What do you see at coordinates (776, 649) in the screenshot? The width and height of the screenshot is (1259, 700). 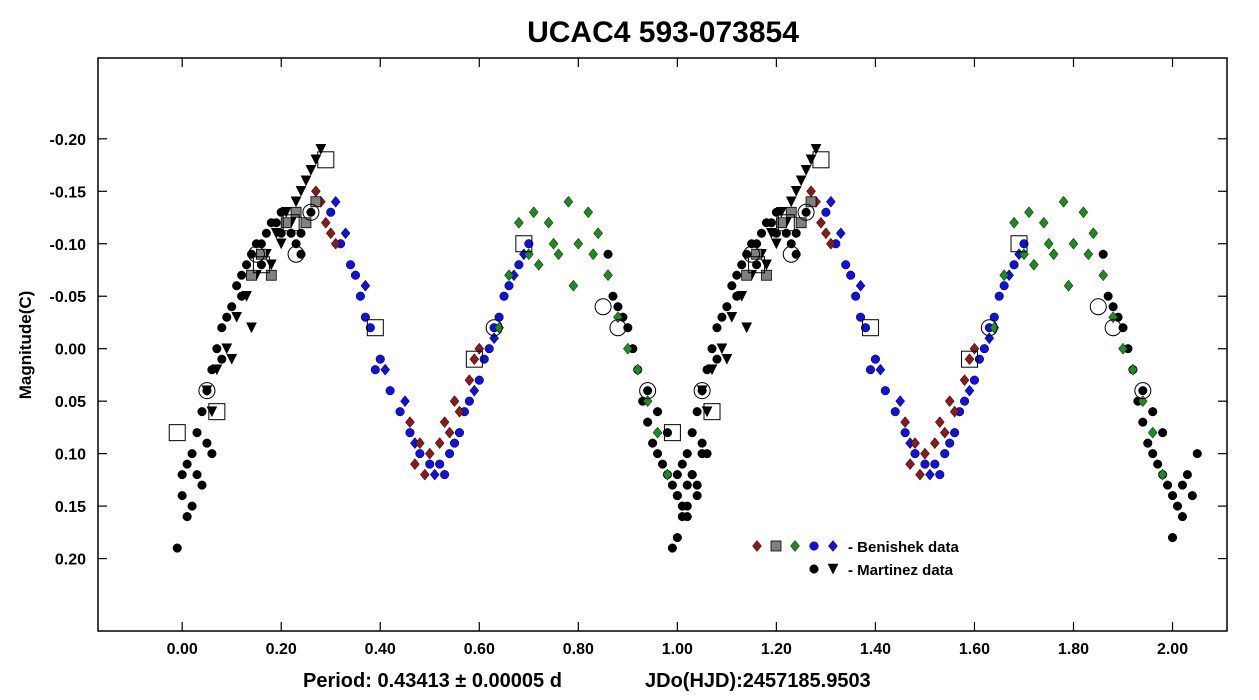 I see `x-tick-label: 1.20` at bounding box center [776, 649].